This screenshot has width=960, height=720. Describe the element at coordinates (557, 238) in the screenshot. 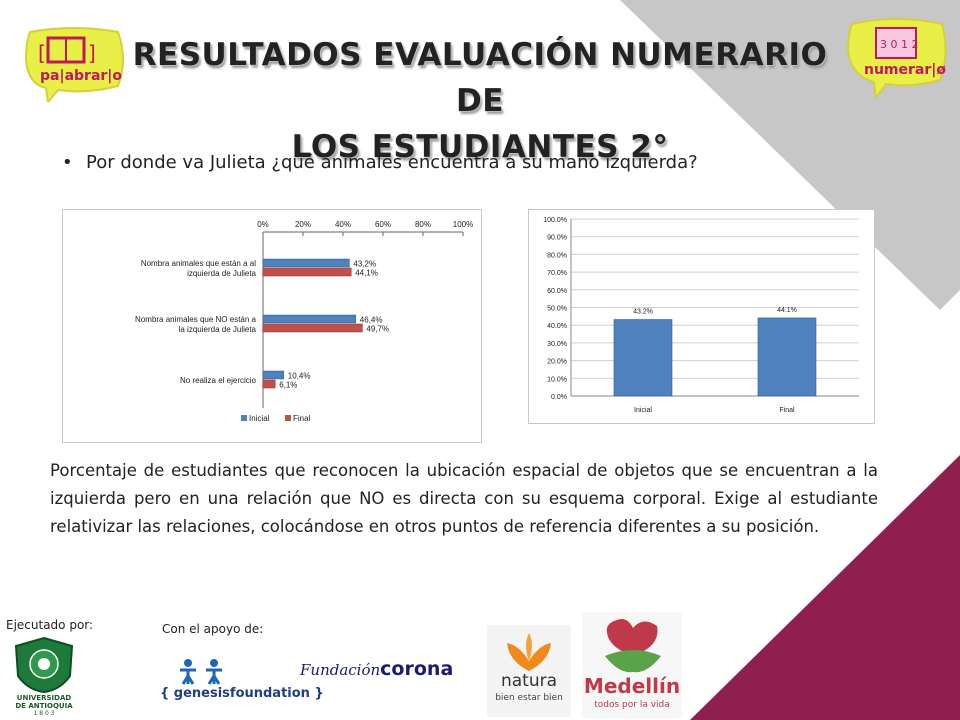

I see `y-tick-label: 90.0%` at that location.